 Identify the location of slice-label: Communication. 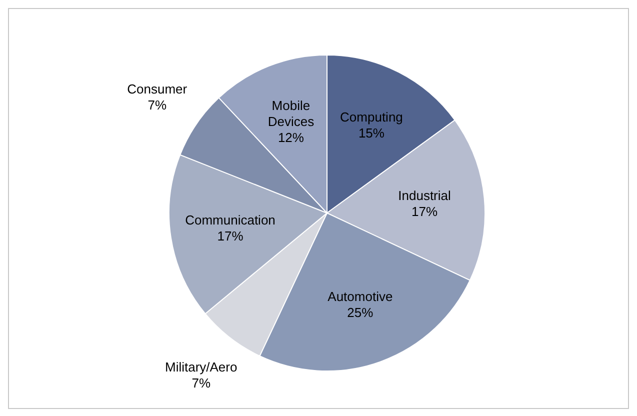
(230, 220).